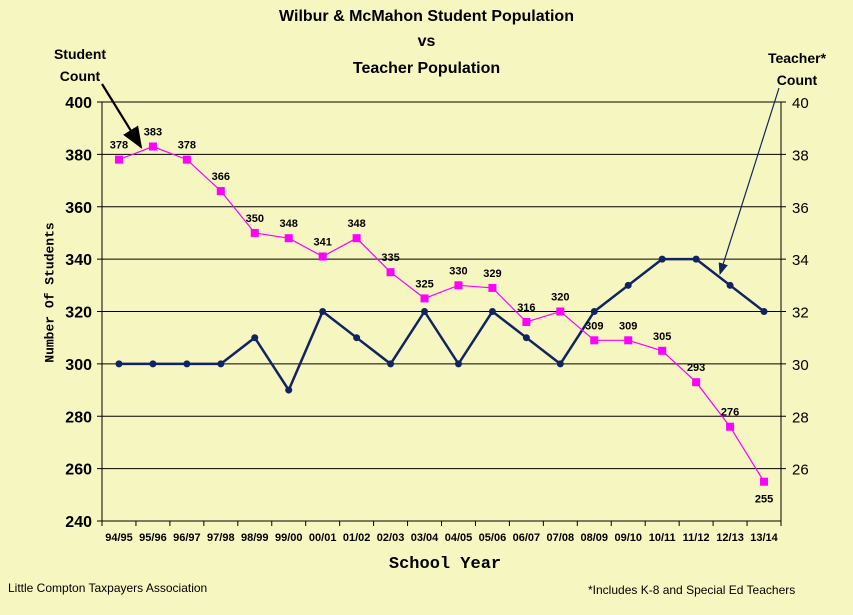 The width and height of the screenshot is (853, 615). Describe the element at coordinates (289, 538) in the screenshot. I see `x-tick-label-99-00: 99/00` at that location.